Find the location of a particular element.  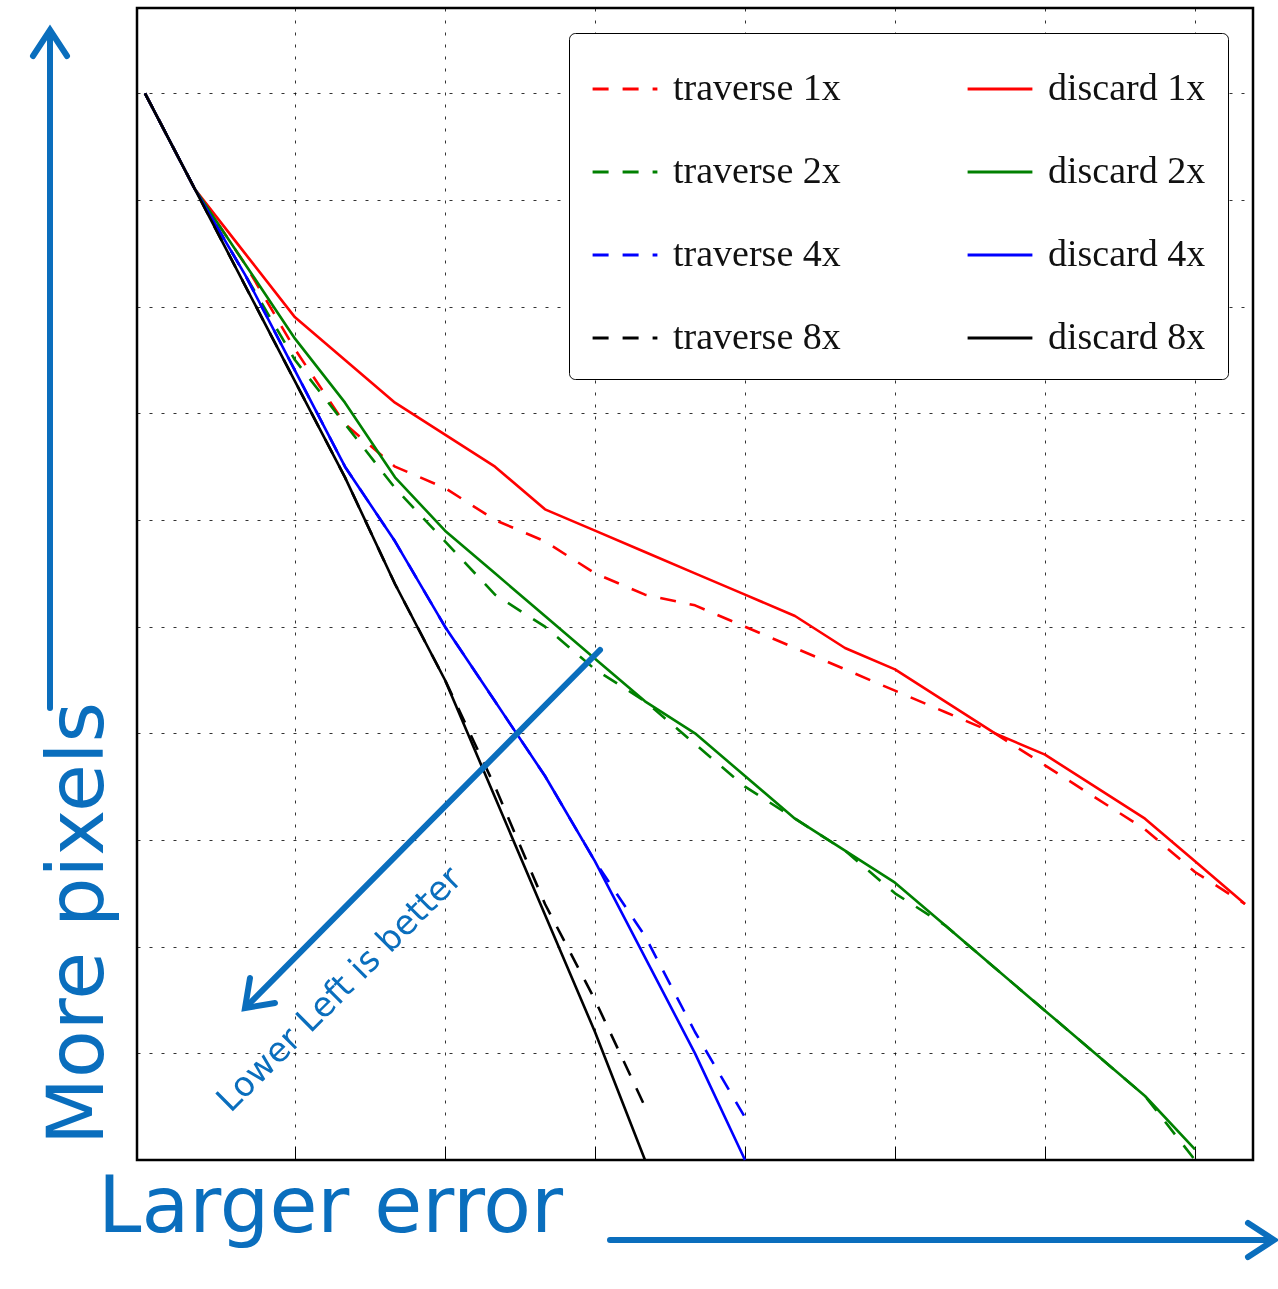

legend-label: discard 1x is located at coordinates (1127, 87).